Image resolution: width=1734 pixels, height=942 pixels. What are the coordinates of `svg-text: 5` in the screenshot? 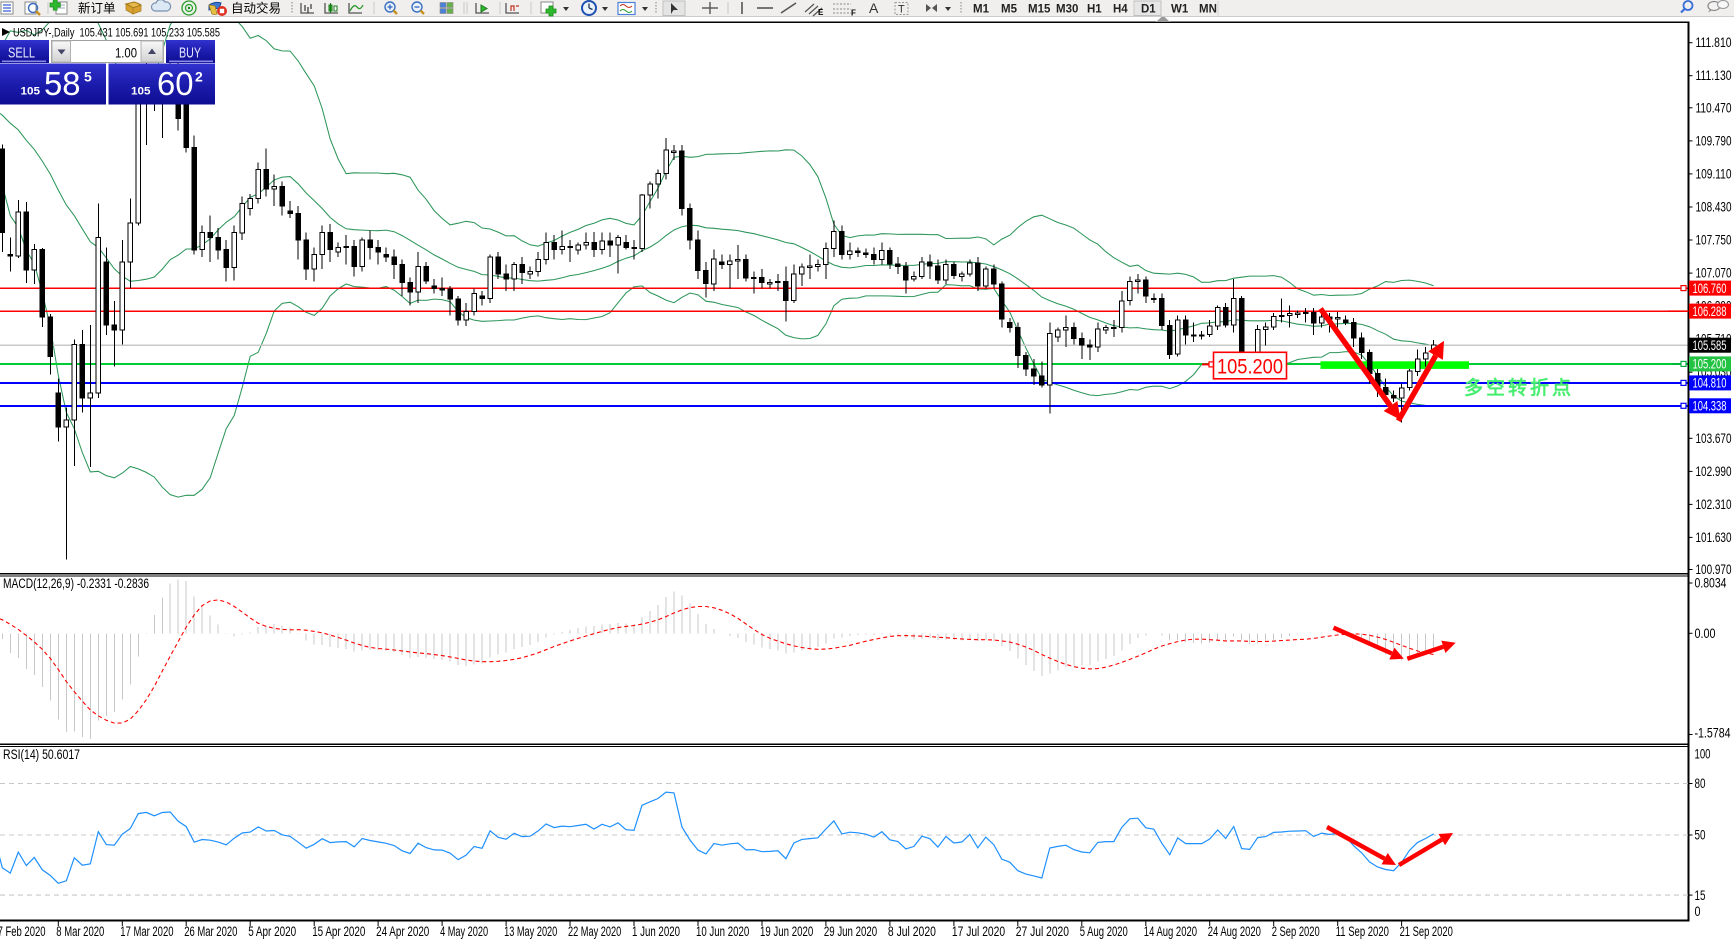 It's located at (88, 77).